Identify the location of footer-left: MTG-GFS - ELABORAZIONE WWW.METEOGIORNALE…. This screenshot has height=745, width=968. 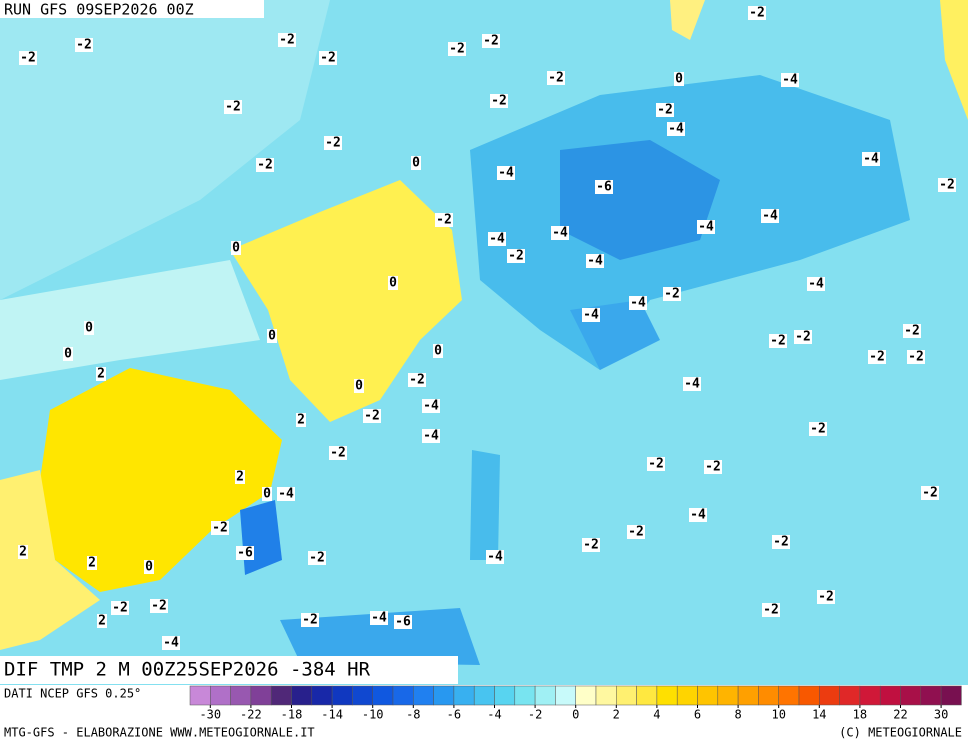
(159, 733).